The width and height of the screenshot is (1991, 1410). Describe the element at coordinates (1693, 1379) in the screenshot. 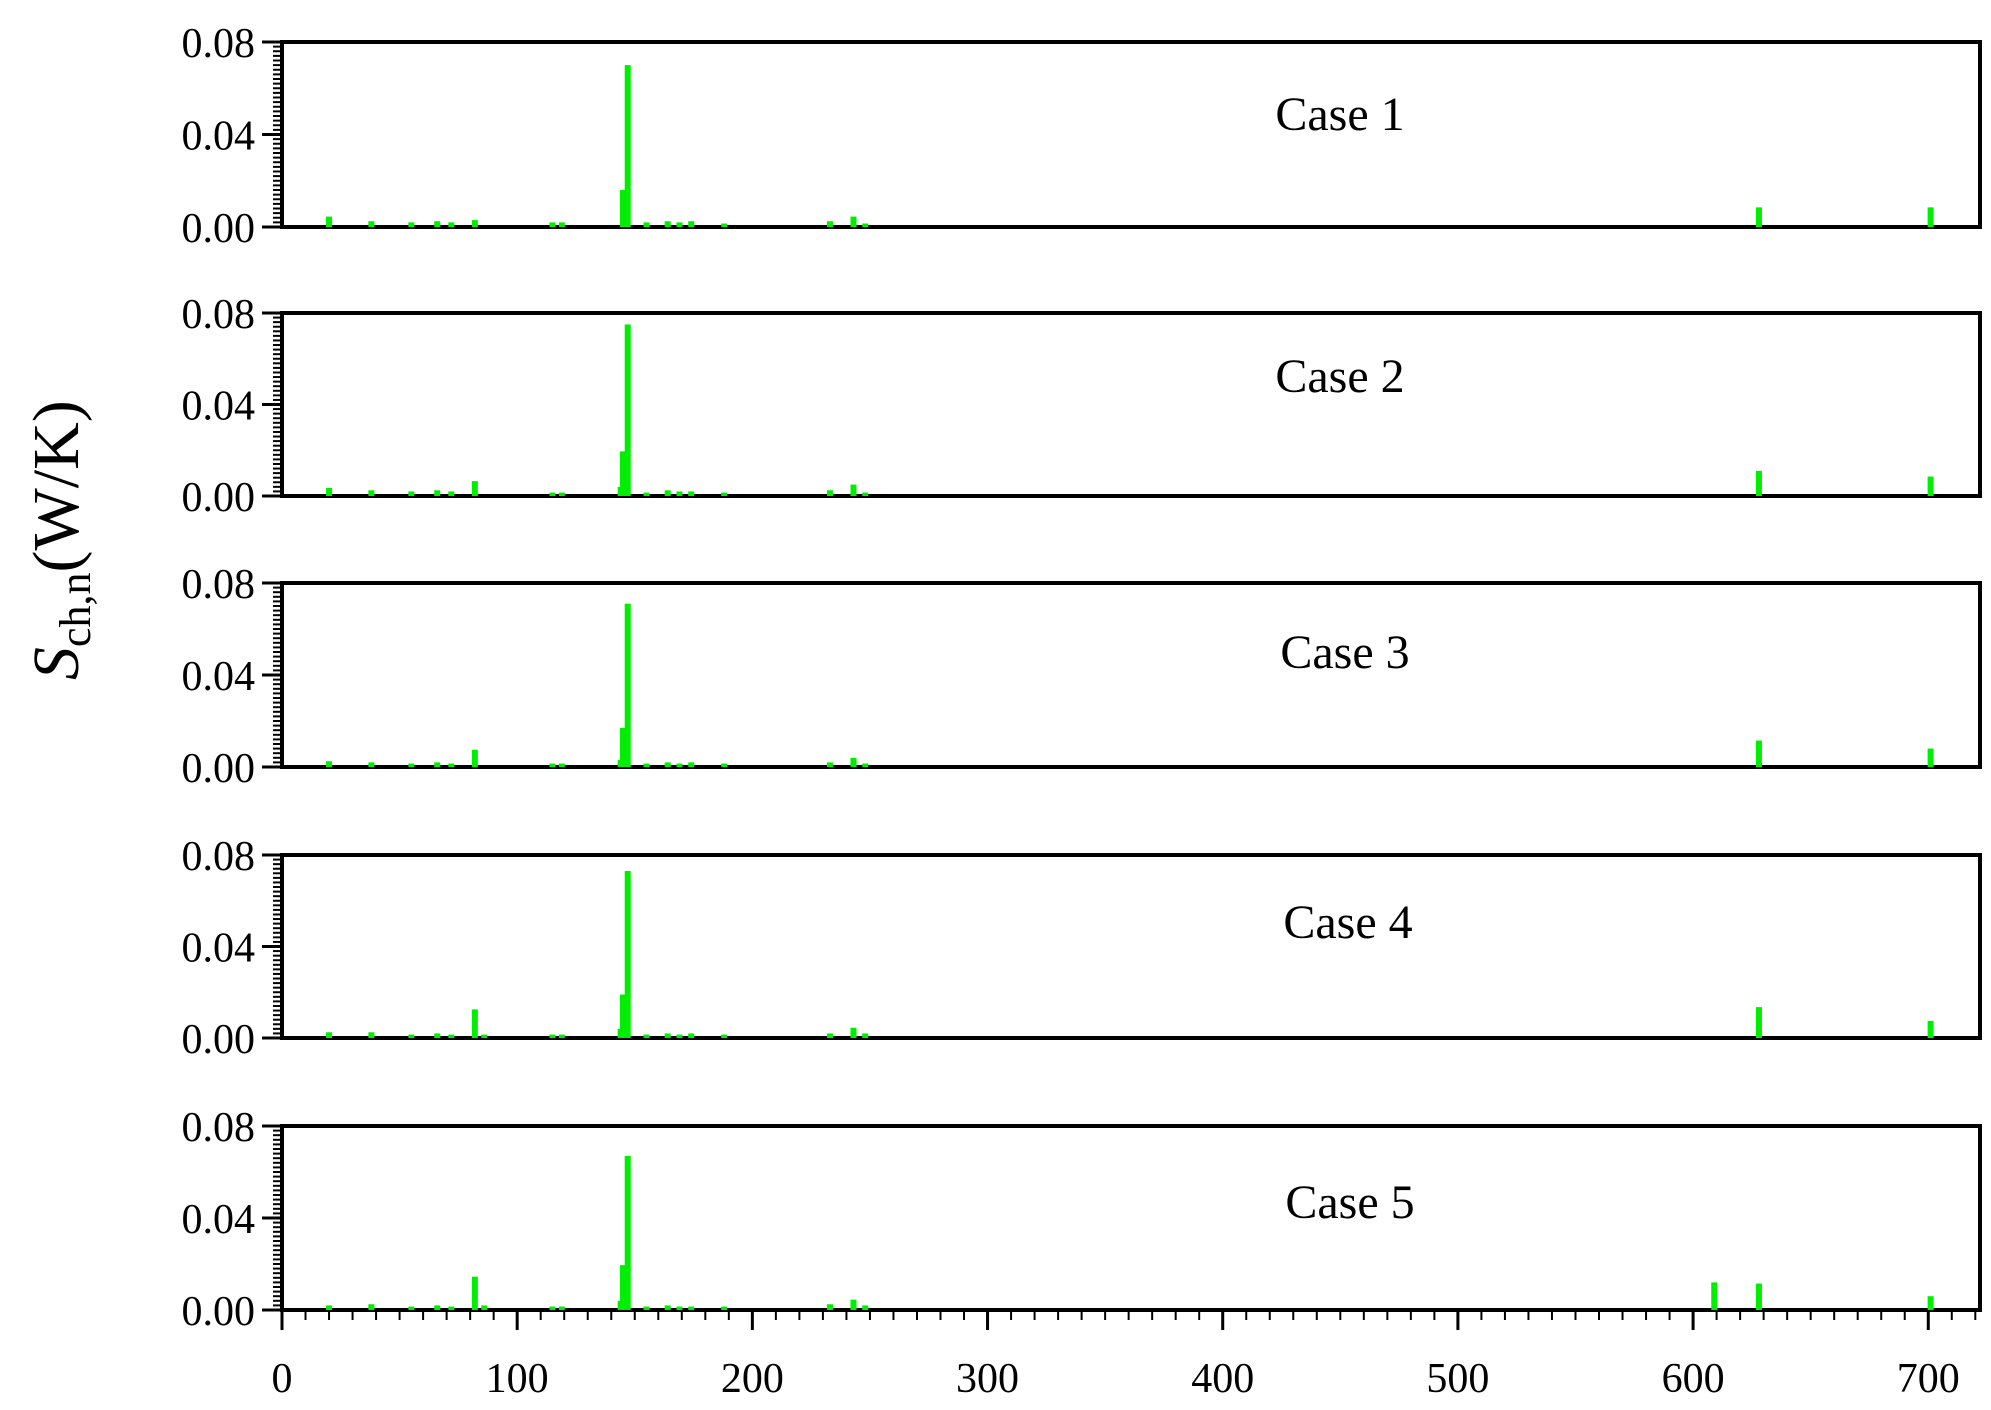

I see `x-tick-label: 600` at that location.